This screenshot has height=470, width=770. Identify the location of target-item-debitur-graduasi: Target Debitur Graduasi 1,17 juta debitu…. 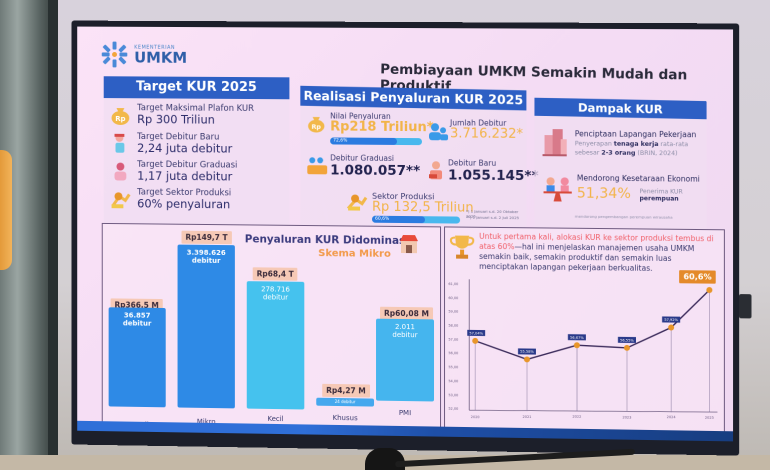
(173, 172).